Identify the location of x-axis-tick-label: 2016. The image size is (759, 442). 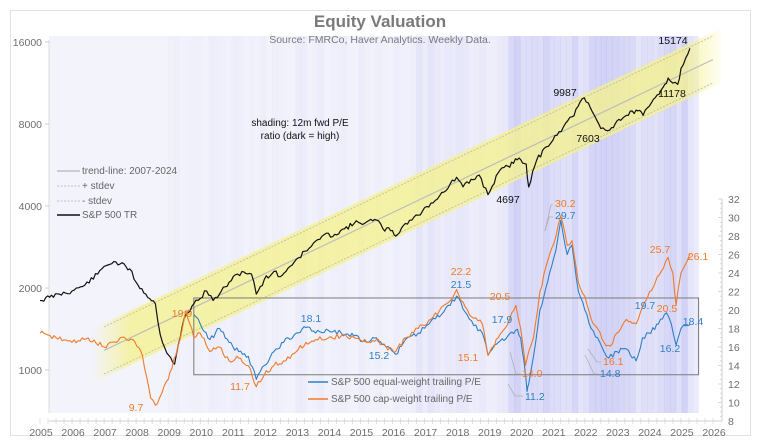
(394, 433).